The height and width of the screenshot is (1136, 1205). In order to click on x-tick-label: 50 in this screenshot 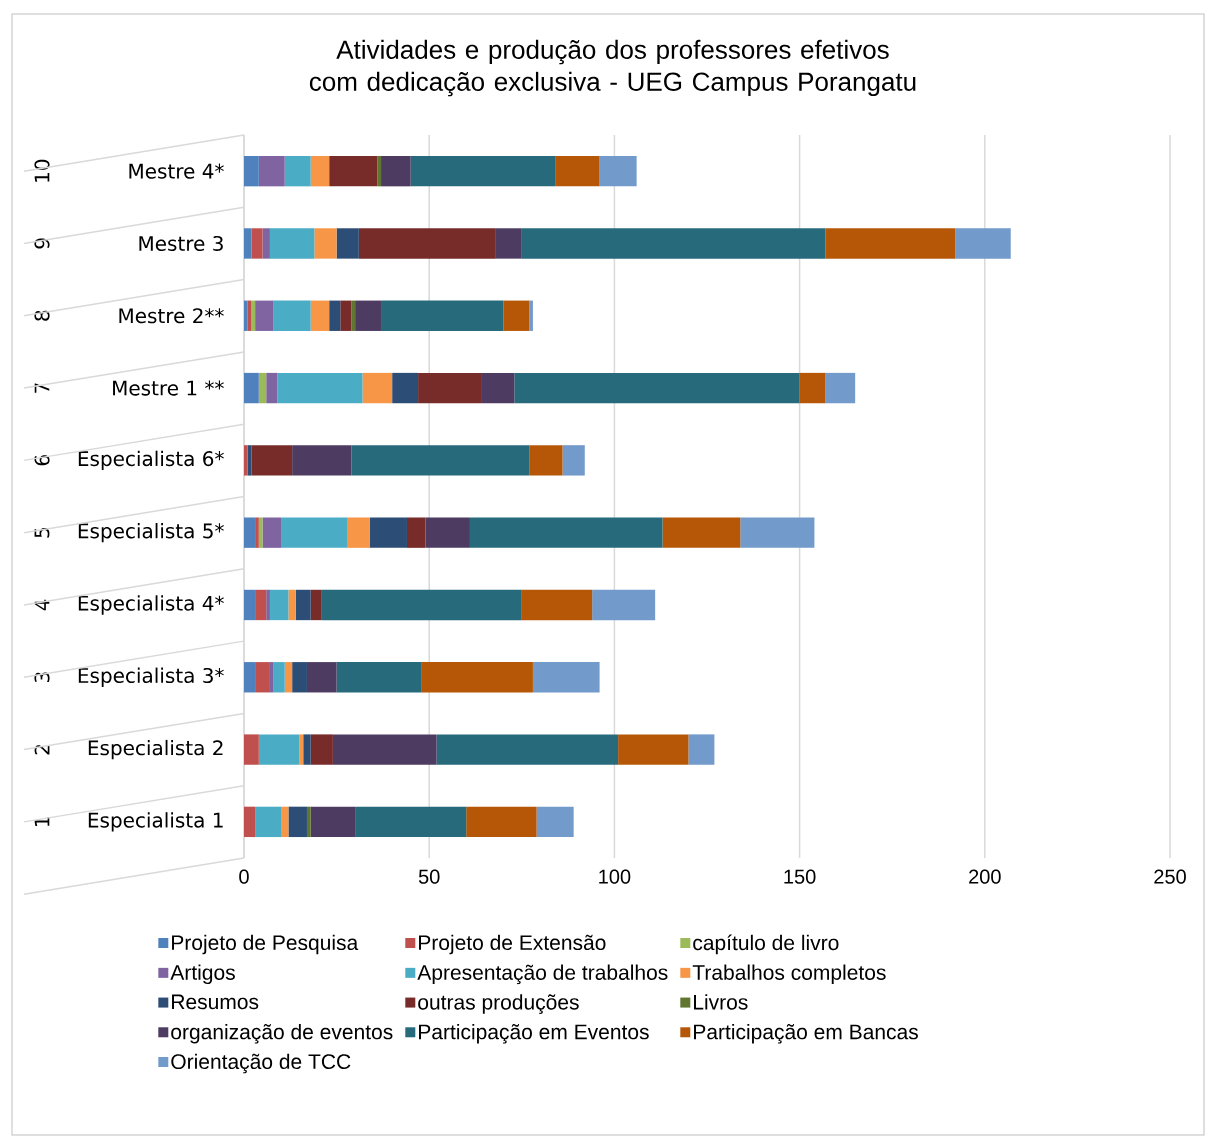, I will do `click(429, 876)`.